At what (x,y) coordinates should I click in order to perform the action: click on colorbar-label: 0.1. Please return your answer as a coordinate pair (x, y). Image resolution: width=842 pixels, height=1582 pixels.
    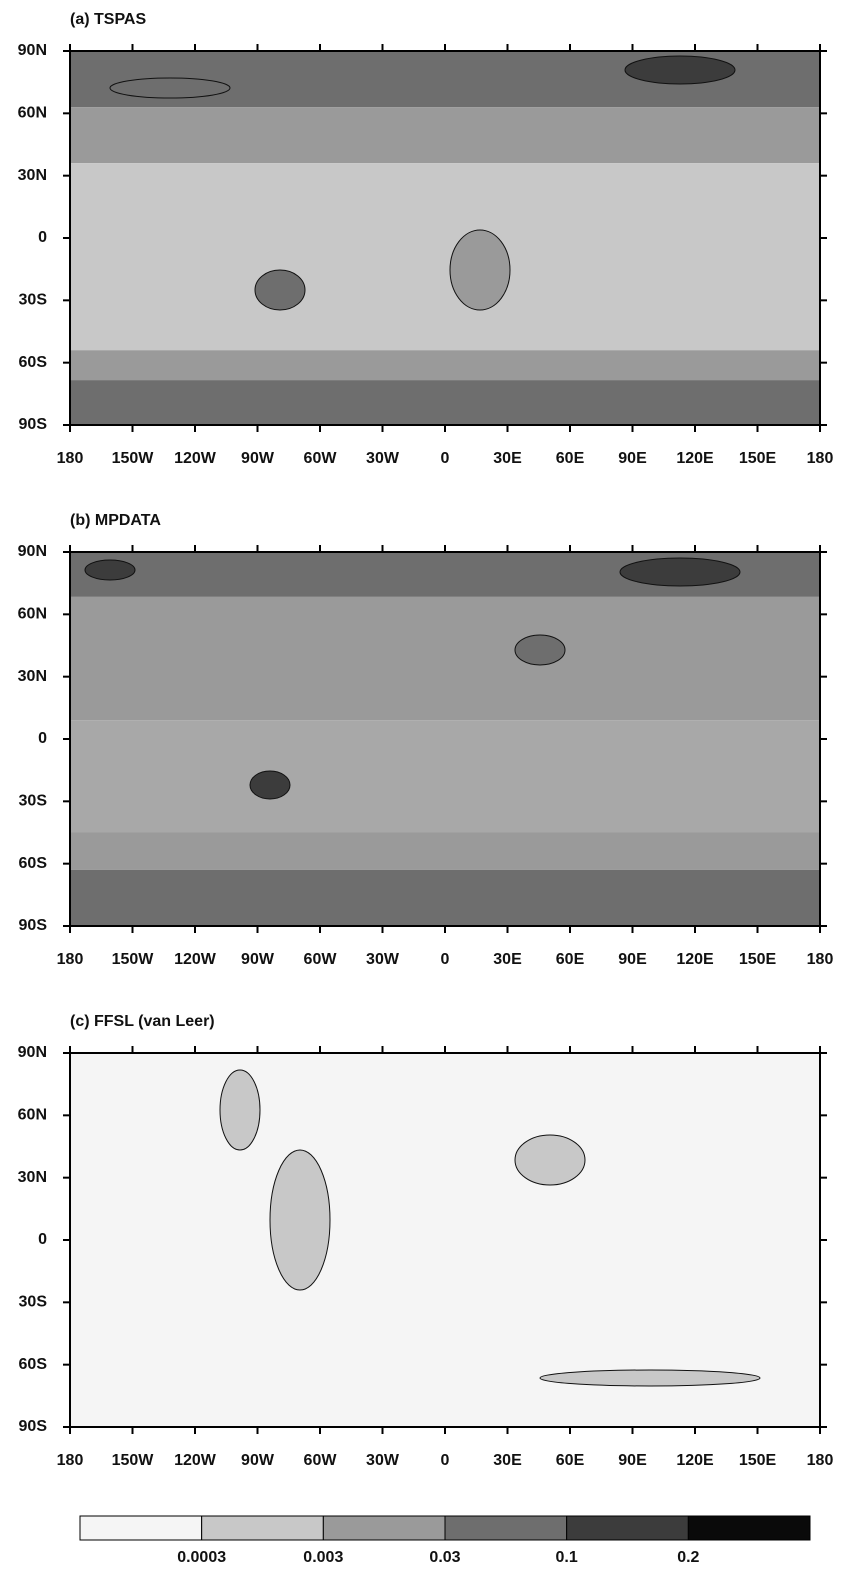
    Looking at the image, I should click on (567, 1557).